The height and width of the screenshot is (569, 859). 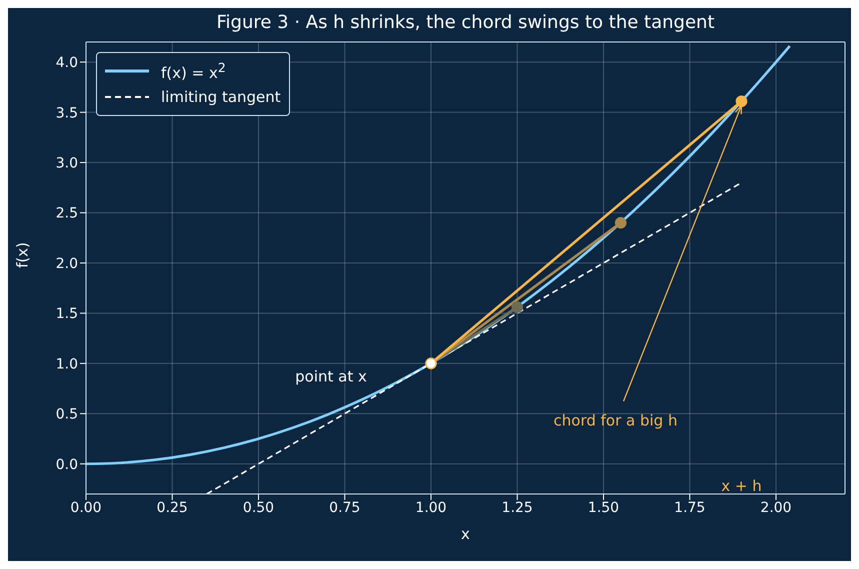 What do you see at coordinates (604, 508) in the screenshot?
I see `x-tick-label: 1.50` at bounding box center [604, 508].